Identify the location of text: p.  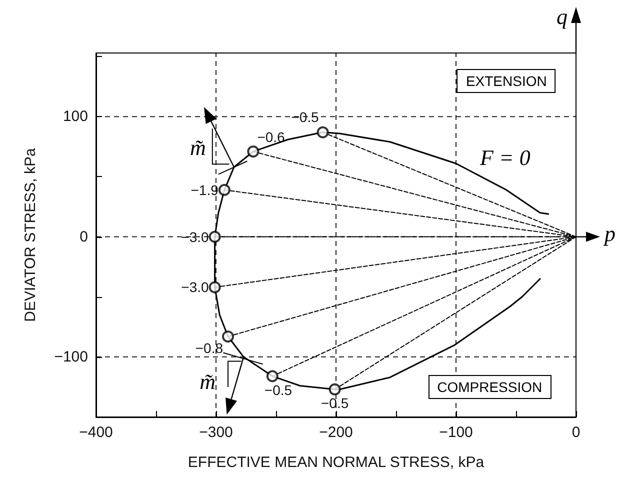
(610, 233).